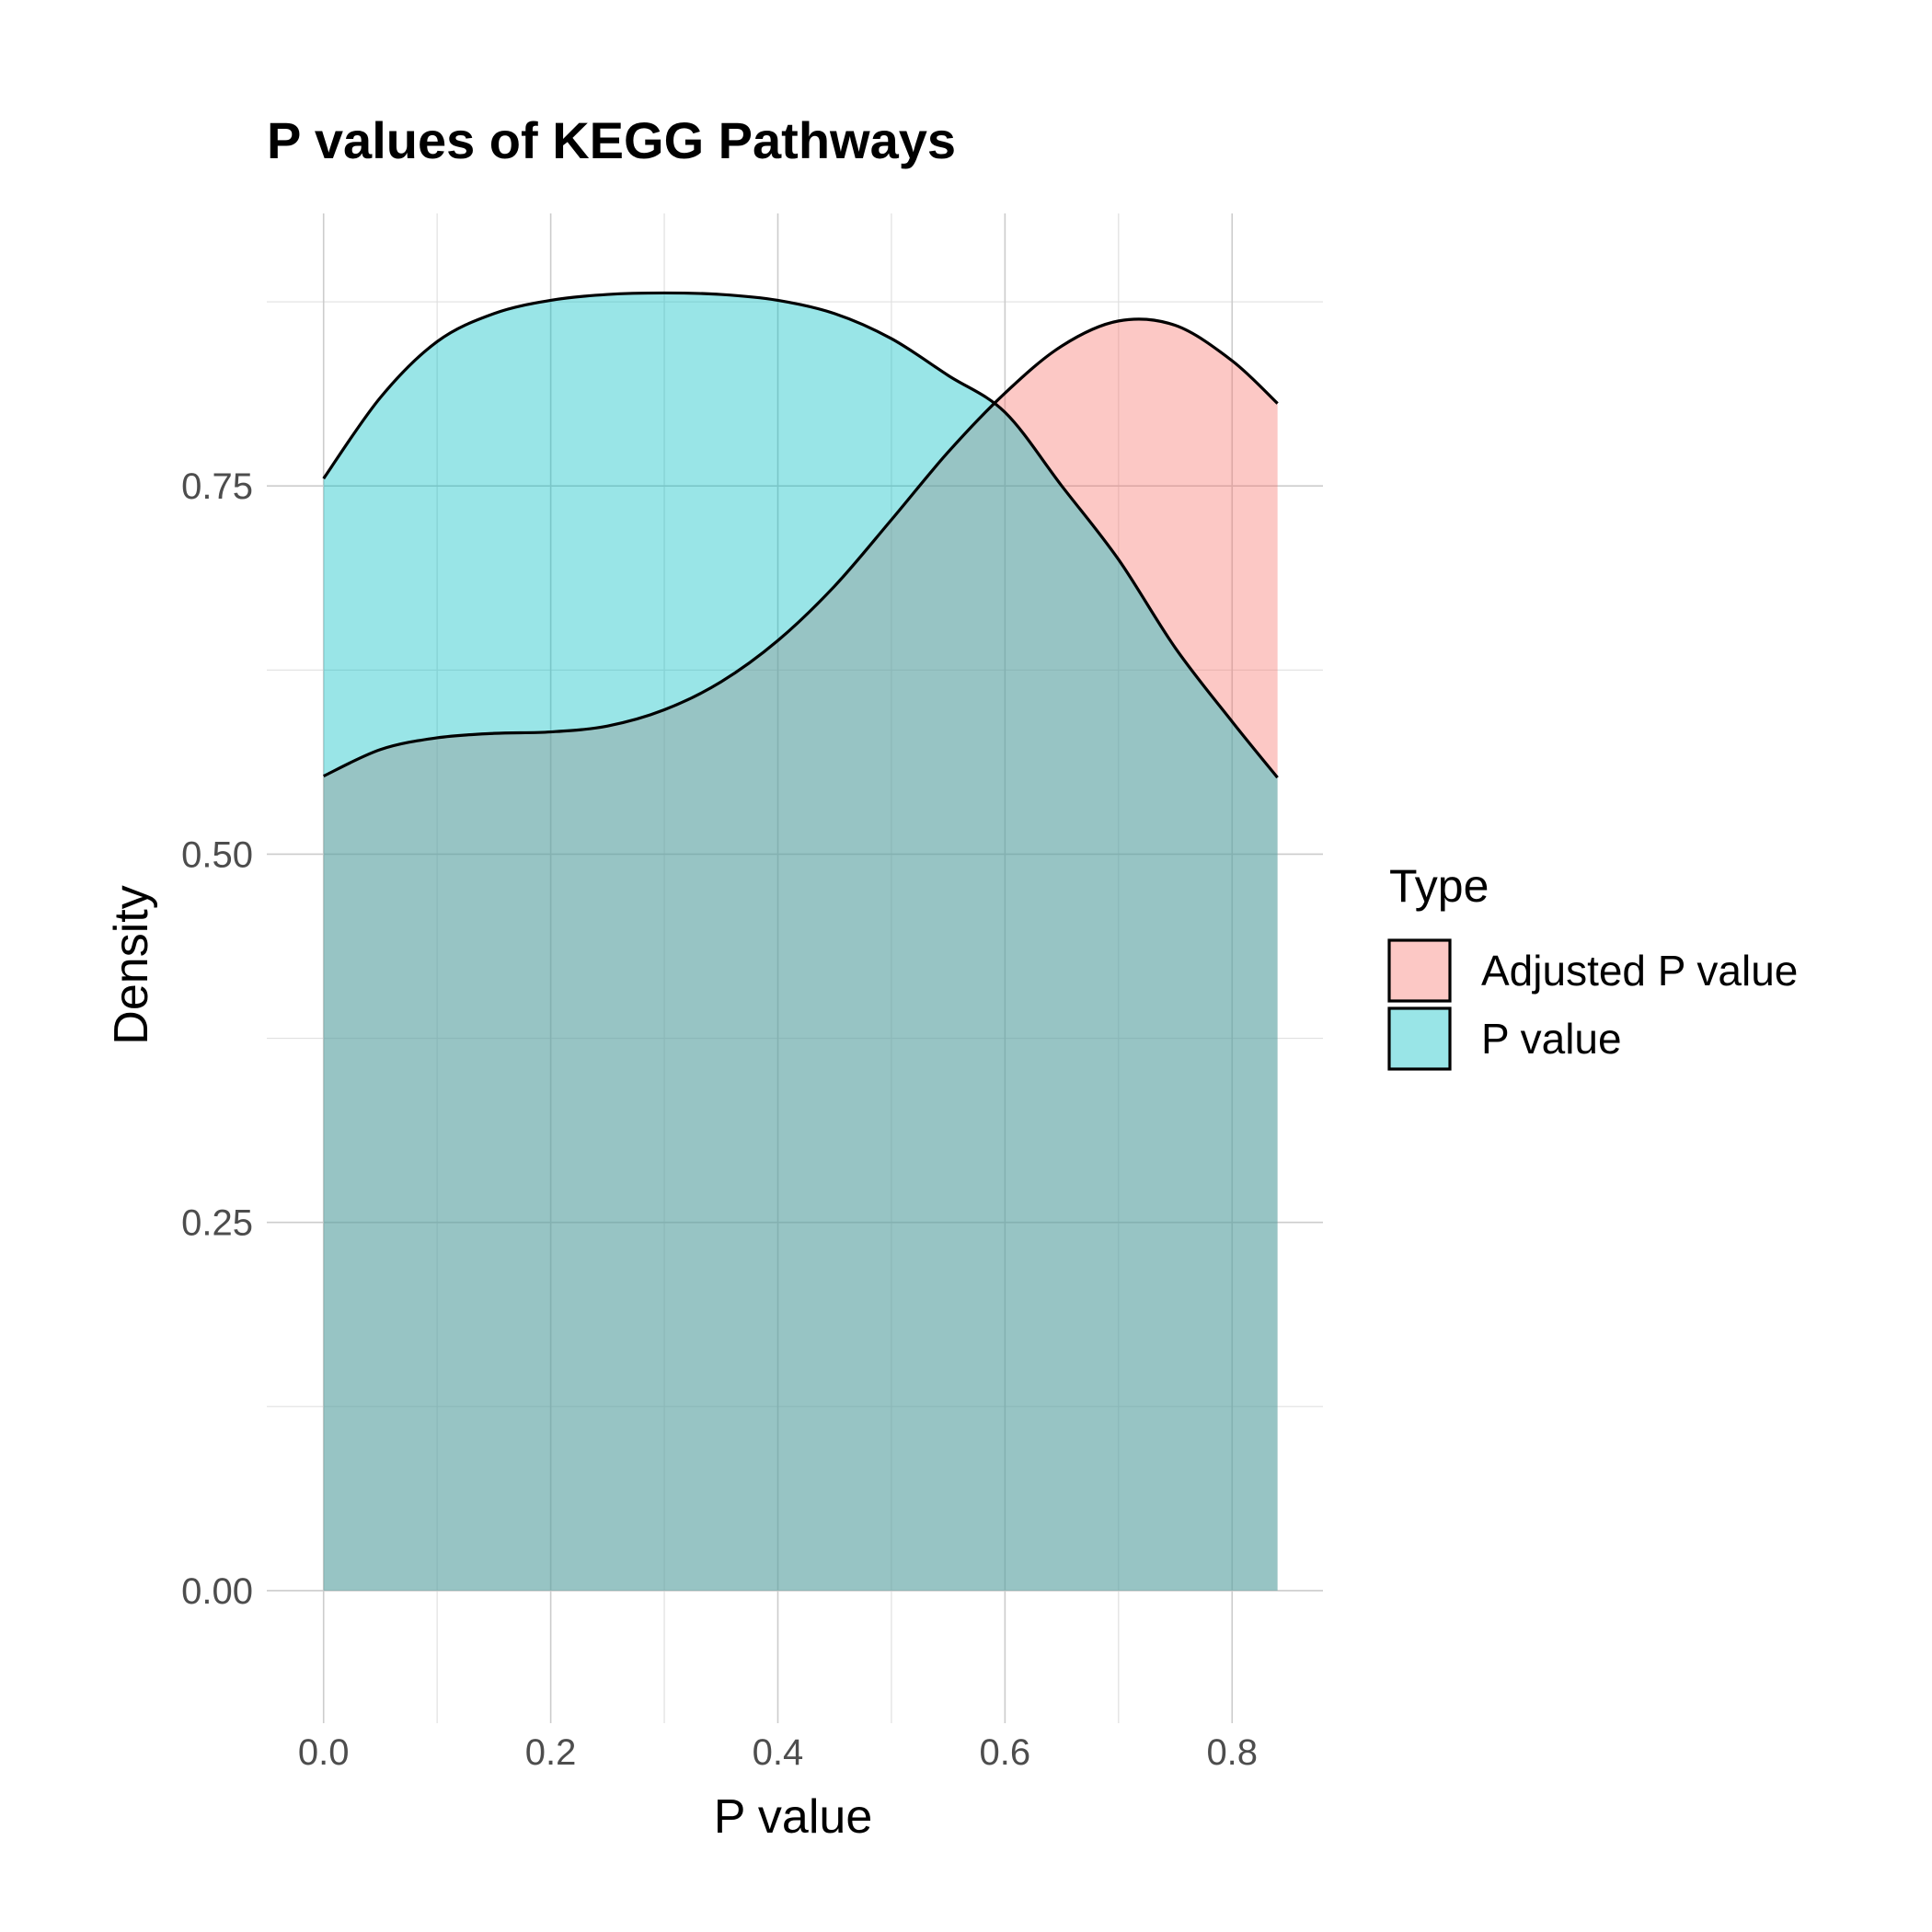  I want to click on y-axis-title: Density, so click(131, 964).